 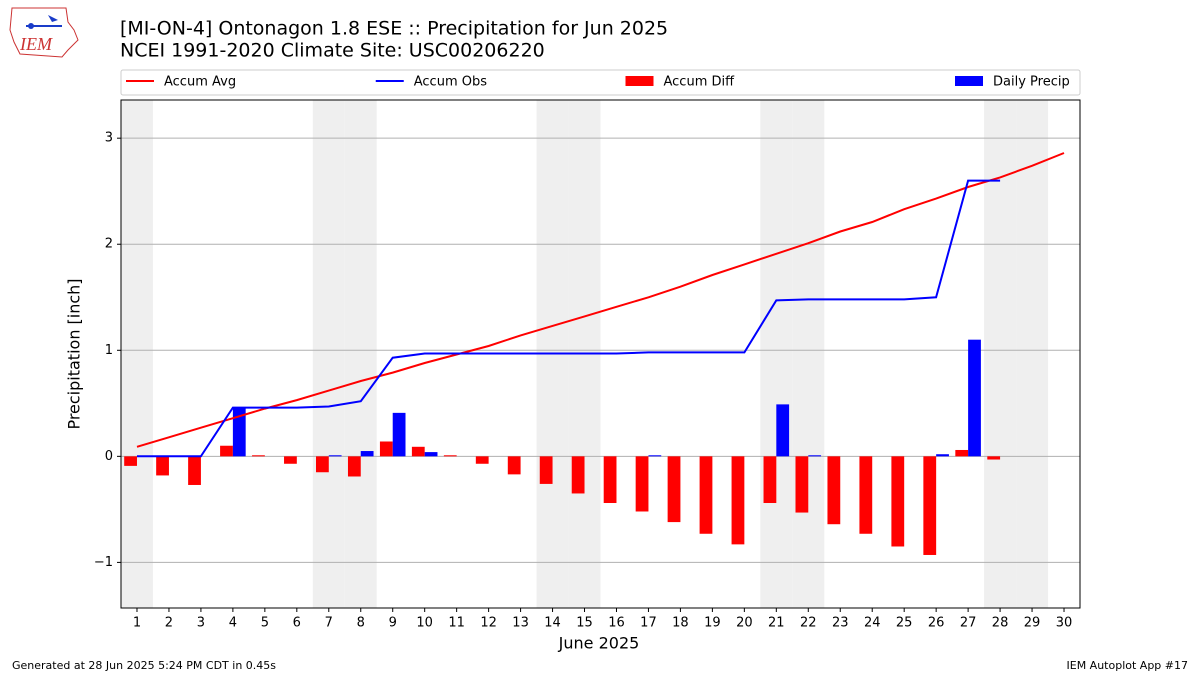 I want to click on legend-label: Accum Obs, so click(x=450, y=82).